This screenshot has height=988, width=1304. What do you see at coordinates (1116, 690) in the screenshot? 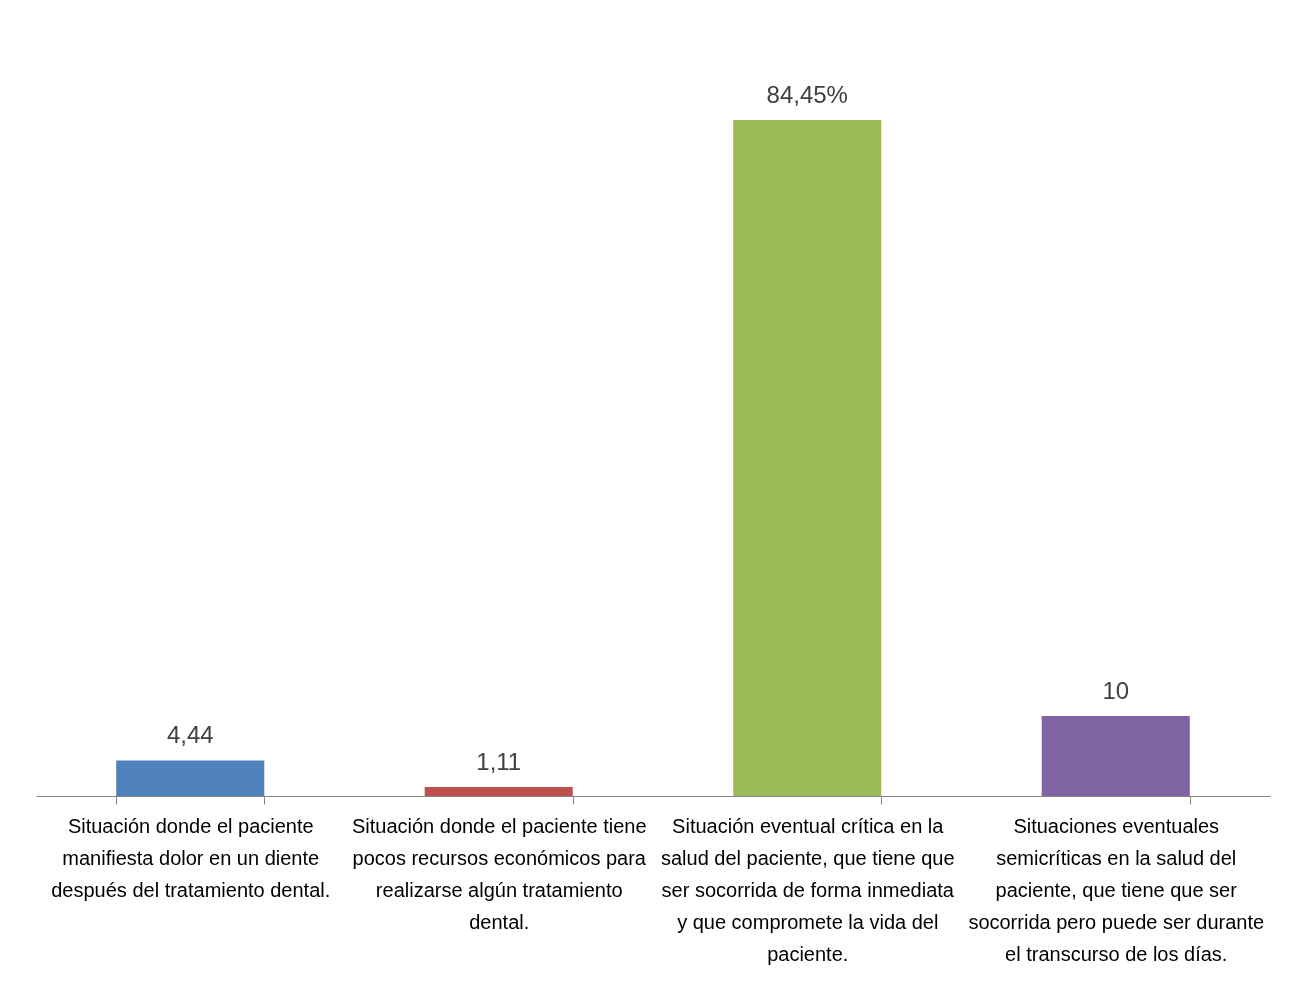
I see `data-label: 10` at bounding box center [1116, 690].